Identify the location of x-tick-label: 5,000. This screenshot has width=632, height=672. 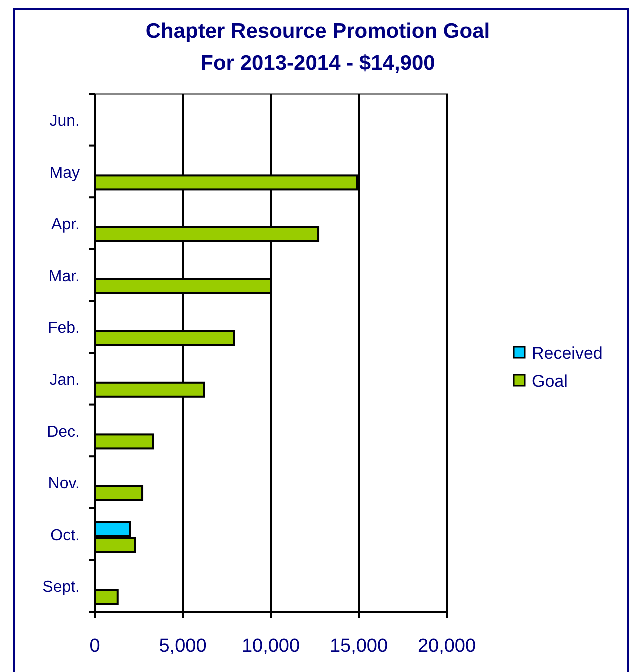
(183, 646).